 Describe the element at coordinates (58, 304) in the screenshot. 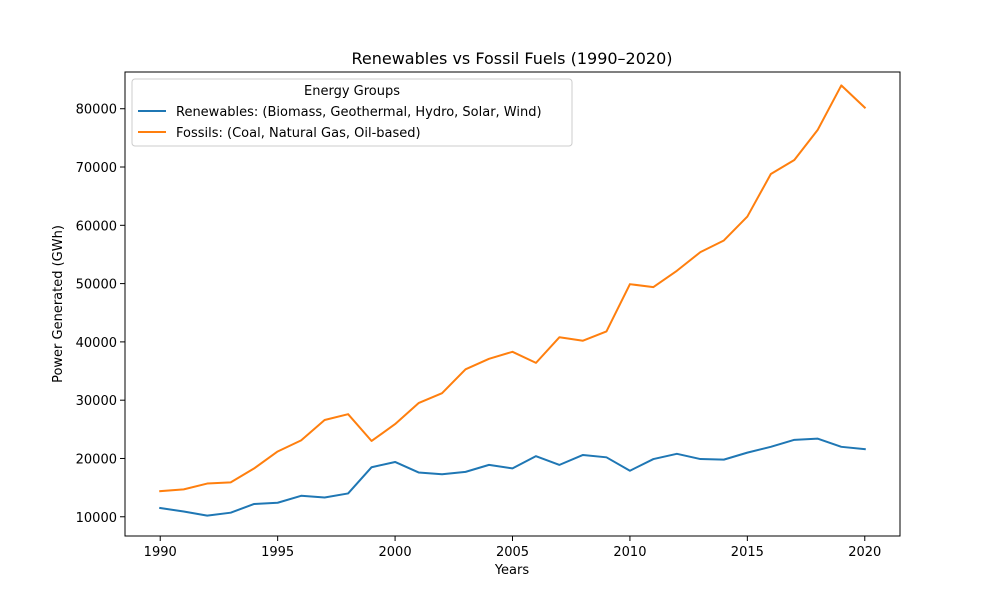

I see `y-axis-label: Power Generated (GWh)` at that location.